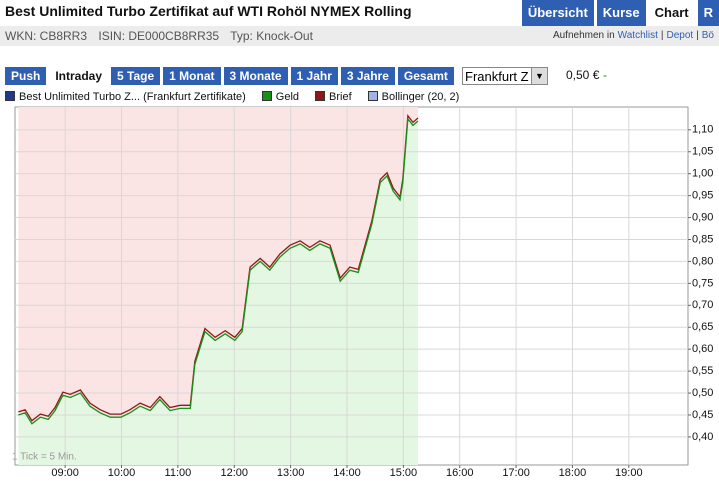 Image resolution: width=719 pixels, height=482 pixels. Describe the element at coordinates (314, 76) in the screenshot. I see `range-button: 1 Jahr` at that location.